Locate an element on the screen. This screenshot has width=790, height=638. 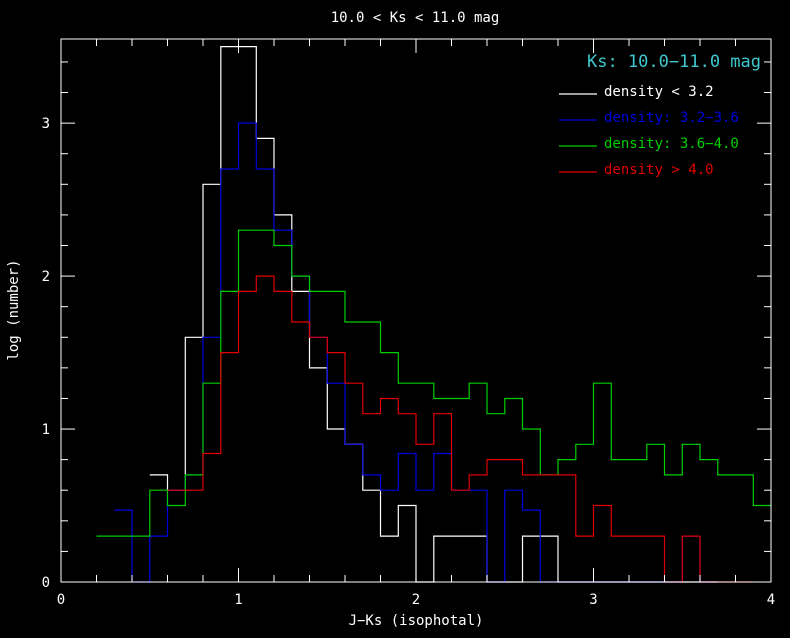
chart-title: 10.0 < Ks < 11.0 mag is located at coordinates (415, 18).